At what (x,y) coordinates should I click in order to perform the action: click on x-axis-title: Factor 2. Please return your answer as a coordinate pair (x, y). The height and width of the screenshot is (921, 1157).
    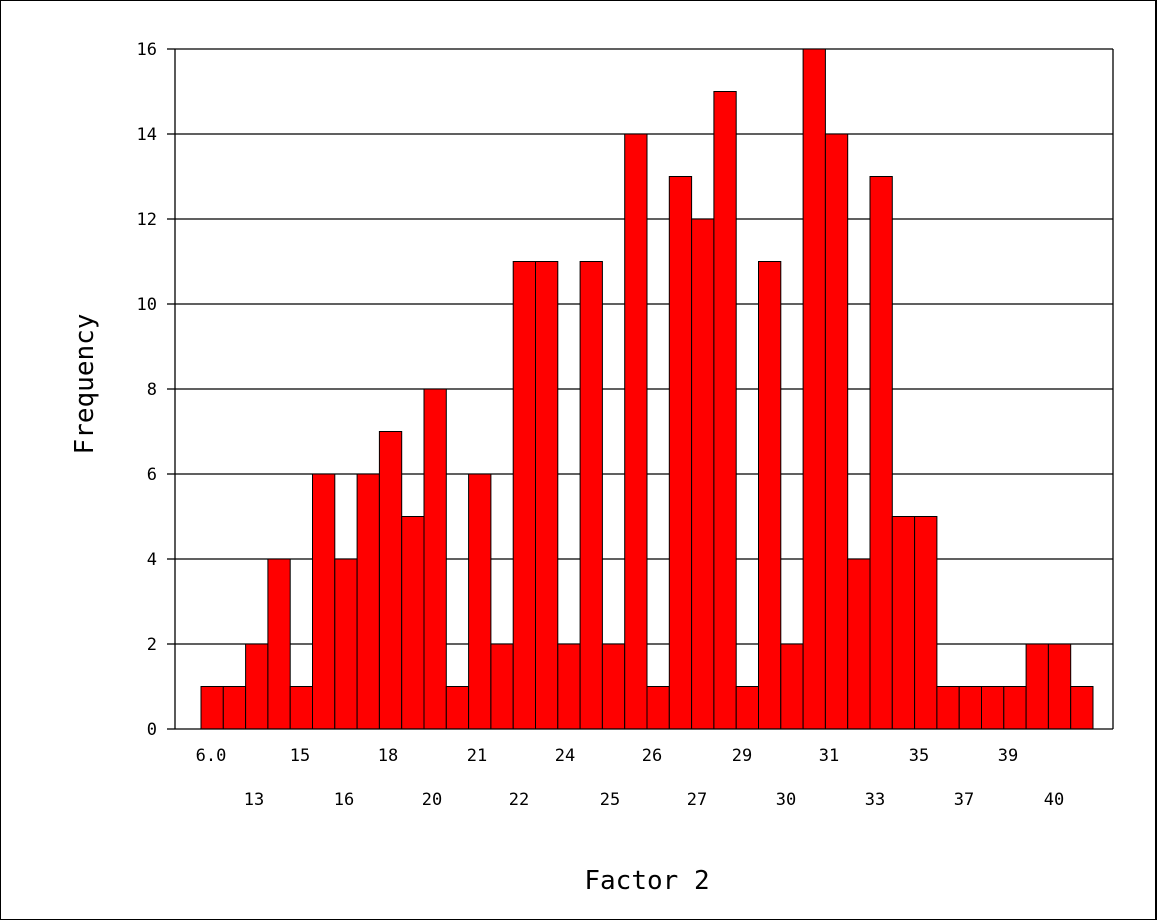
    Looking at the image, I should click on (646, 881).